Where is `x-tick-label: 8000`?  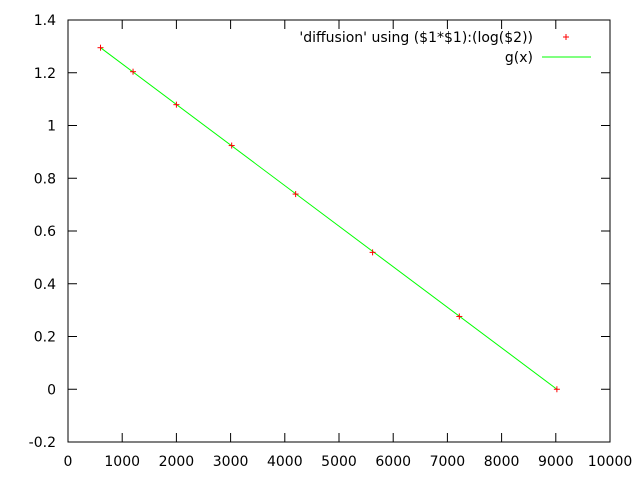 x-tick-label: 8000 is located at coordinates (502, 462).